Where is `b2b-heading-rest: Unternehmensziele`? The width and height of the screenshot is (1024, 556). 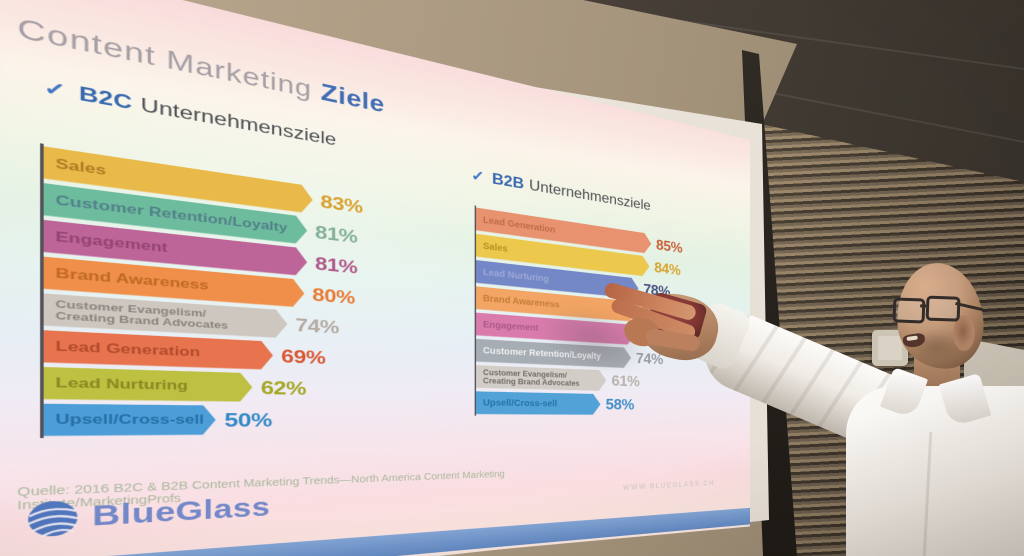 b2b-heading-rest: Unternehmensziele is located at coordinates (590, 195).